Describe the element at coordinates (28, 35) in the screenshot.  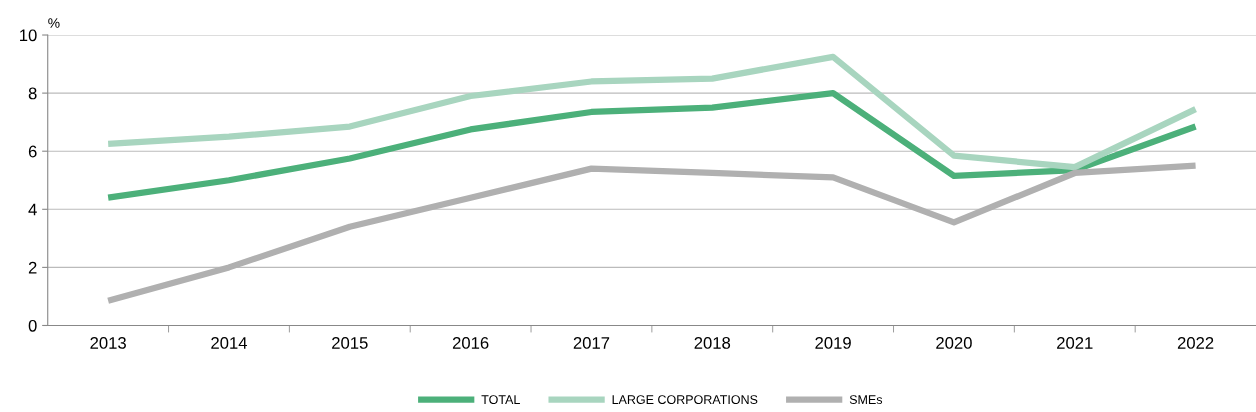
I see `y-tick-label: 10` at that location.